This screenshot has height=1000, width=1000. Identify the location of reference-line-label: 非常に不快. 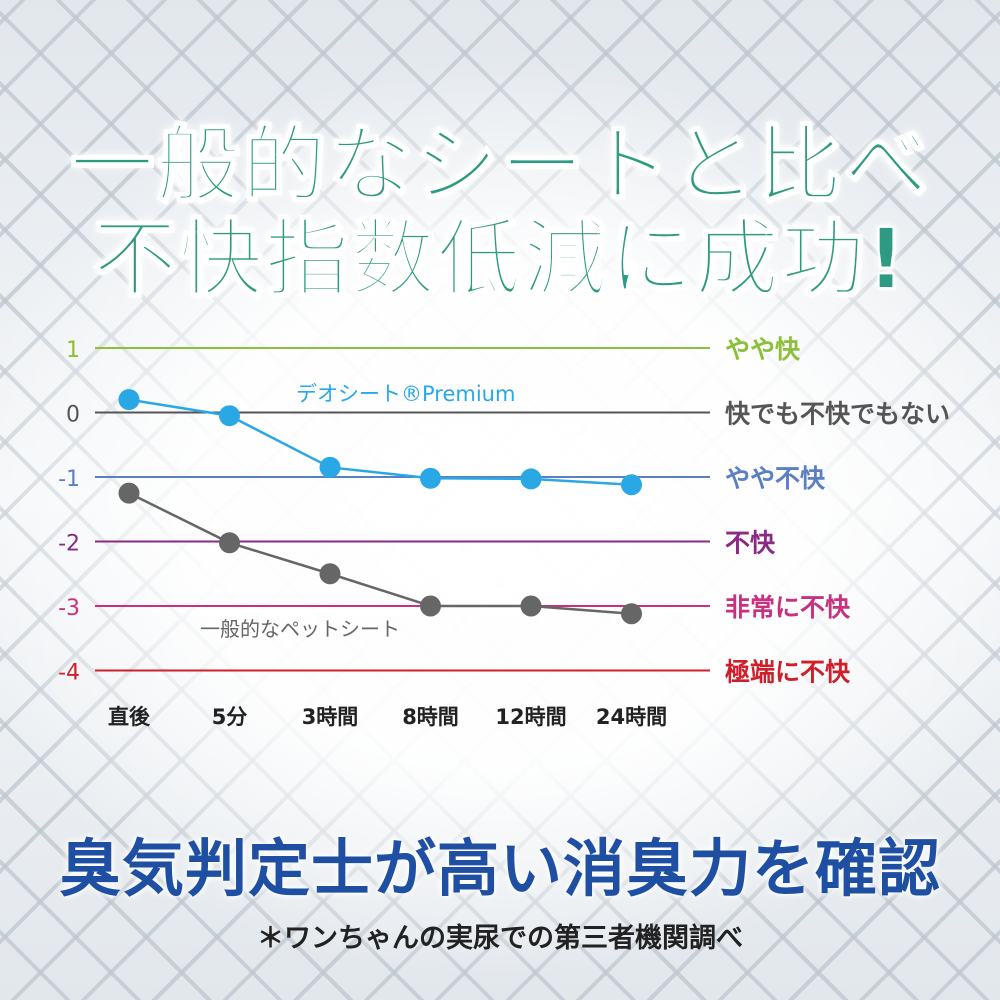
(788, 607).